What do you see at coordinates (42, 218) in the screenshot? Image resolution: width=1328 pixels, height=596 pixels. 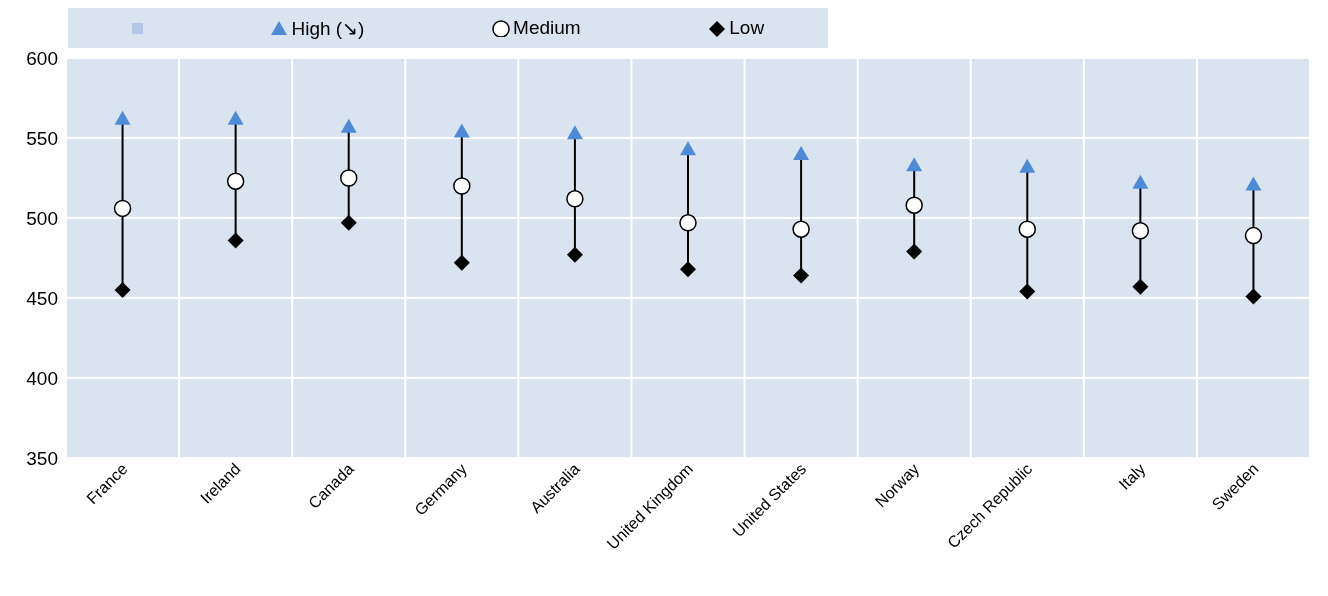 I see `y-tick-label: 500` at bounding box center [42, 218].